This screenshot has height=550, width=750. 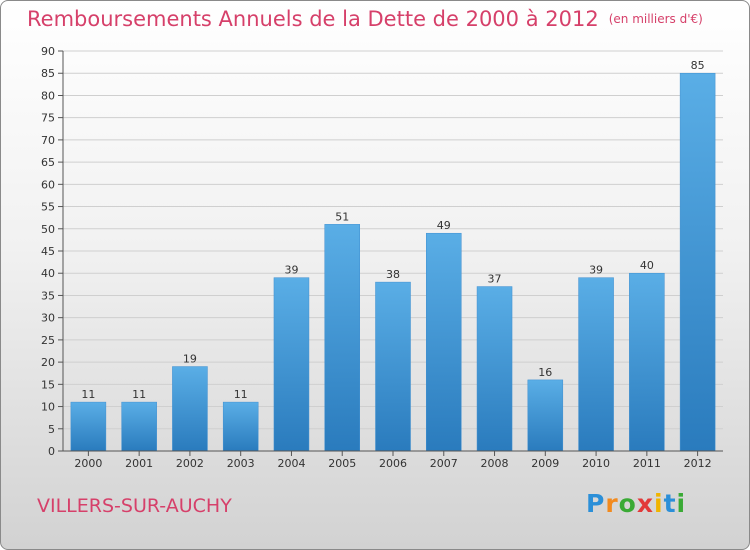 I want to click on y-tick-label: 40, so click(x=48, y=273).